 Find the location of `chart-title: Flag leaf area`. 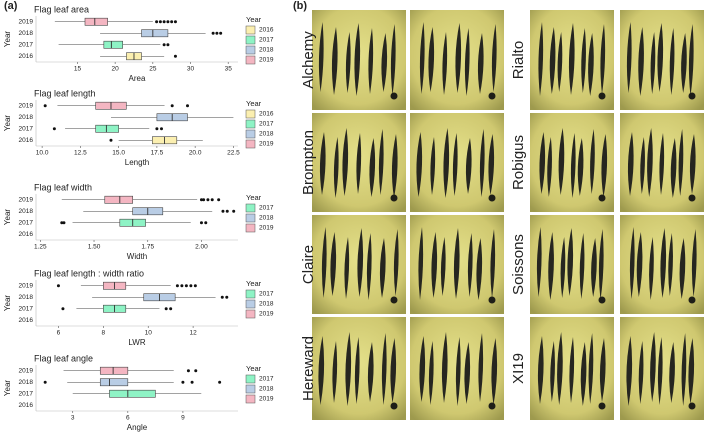

chart-title: Flag leaf area is located at coordinates (61, 9).